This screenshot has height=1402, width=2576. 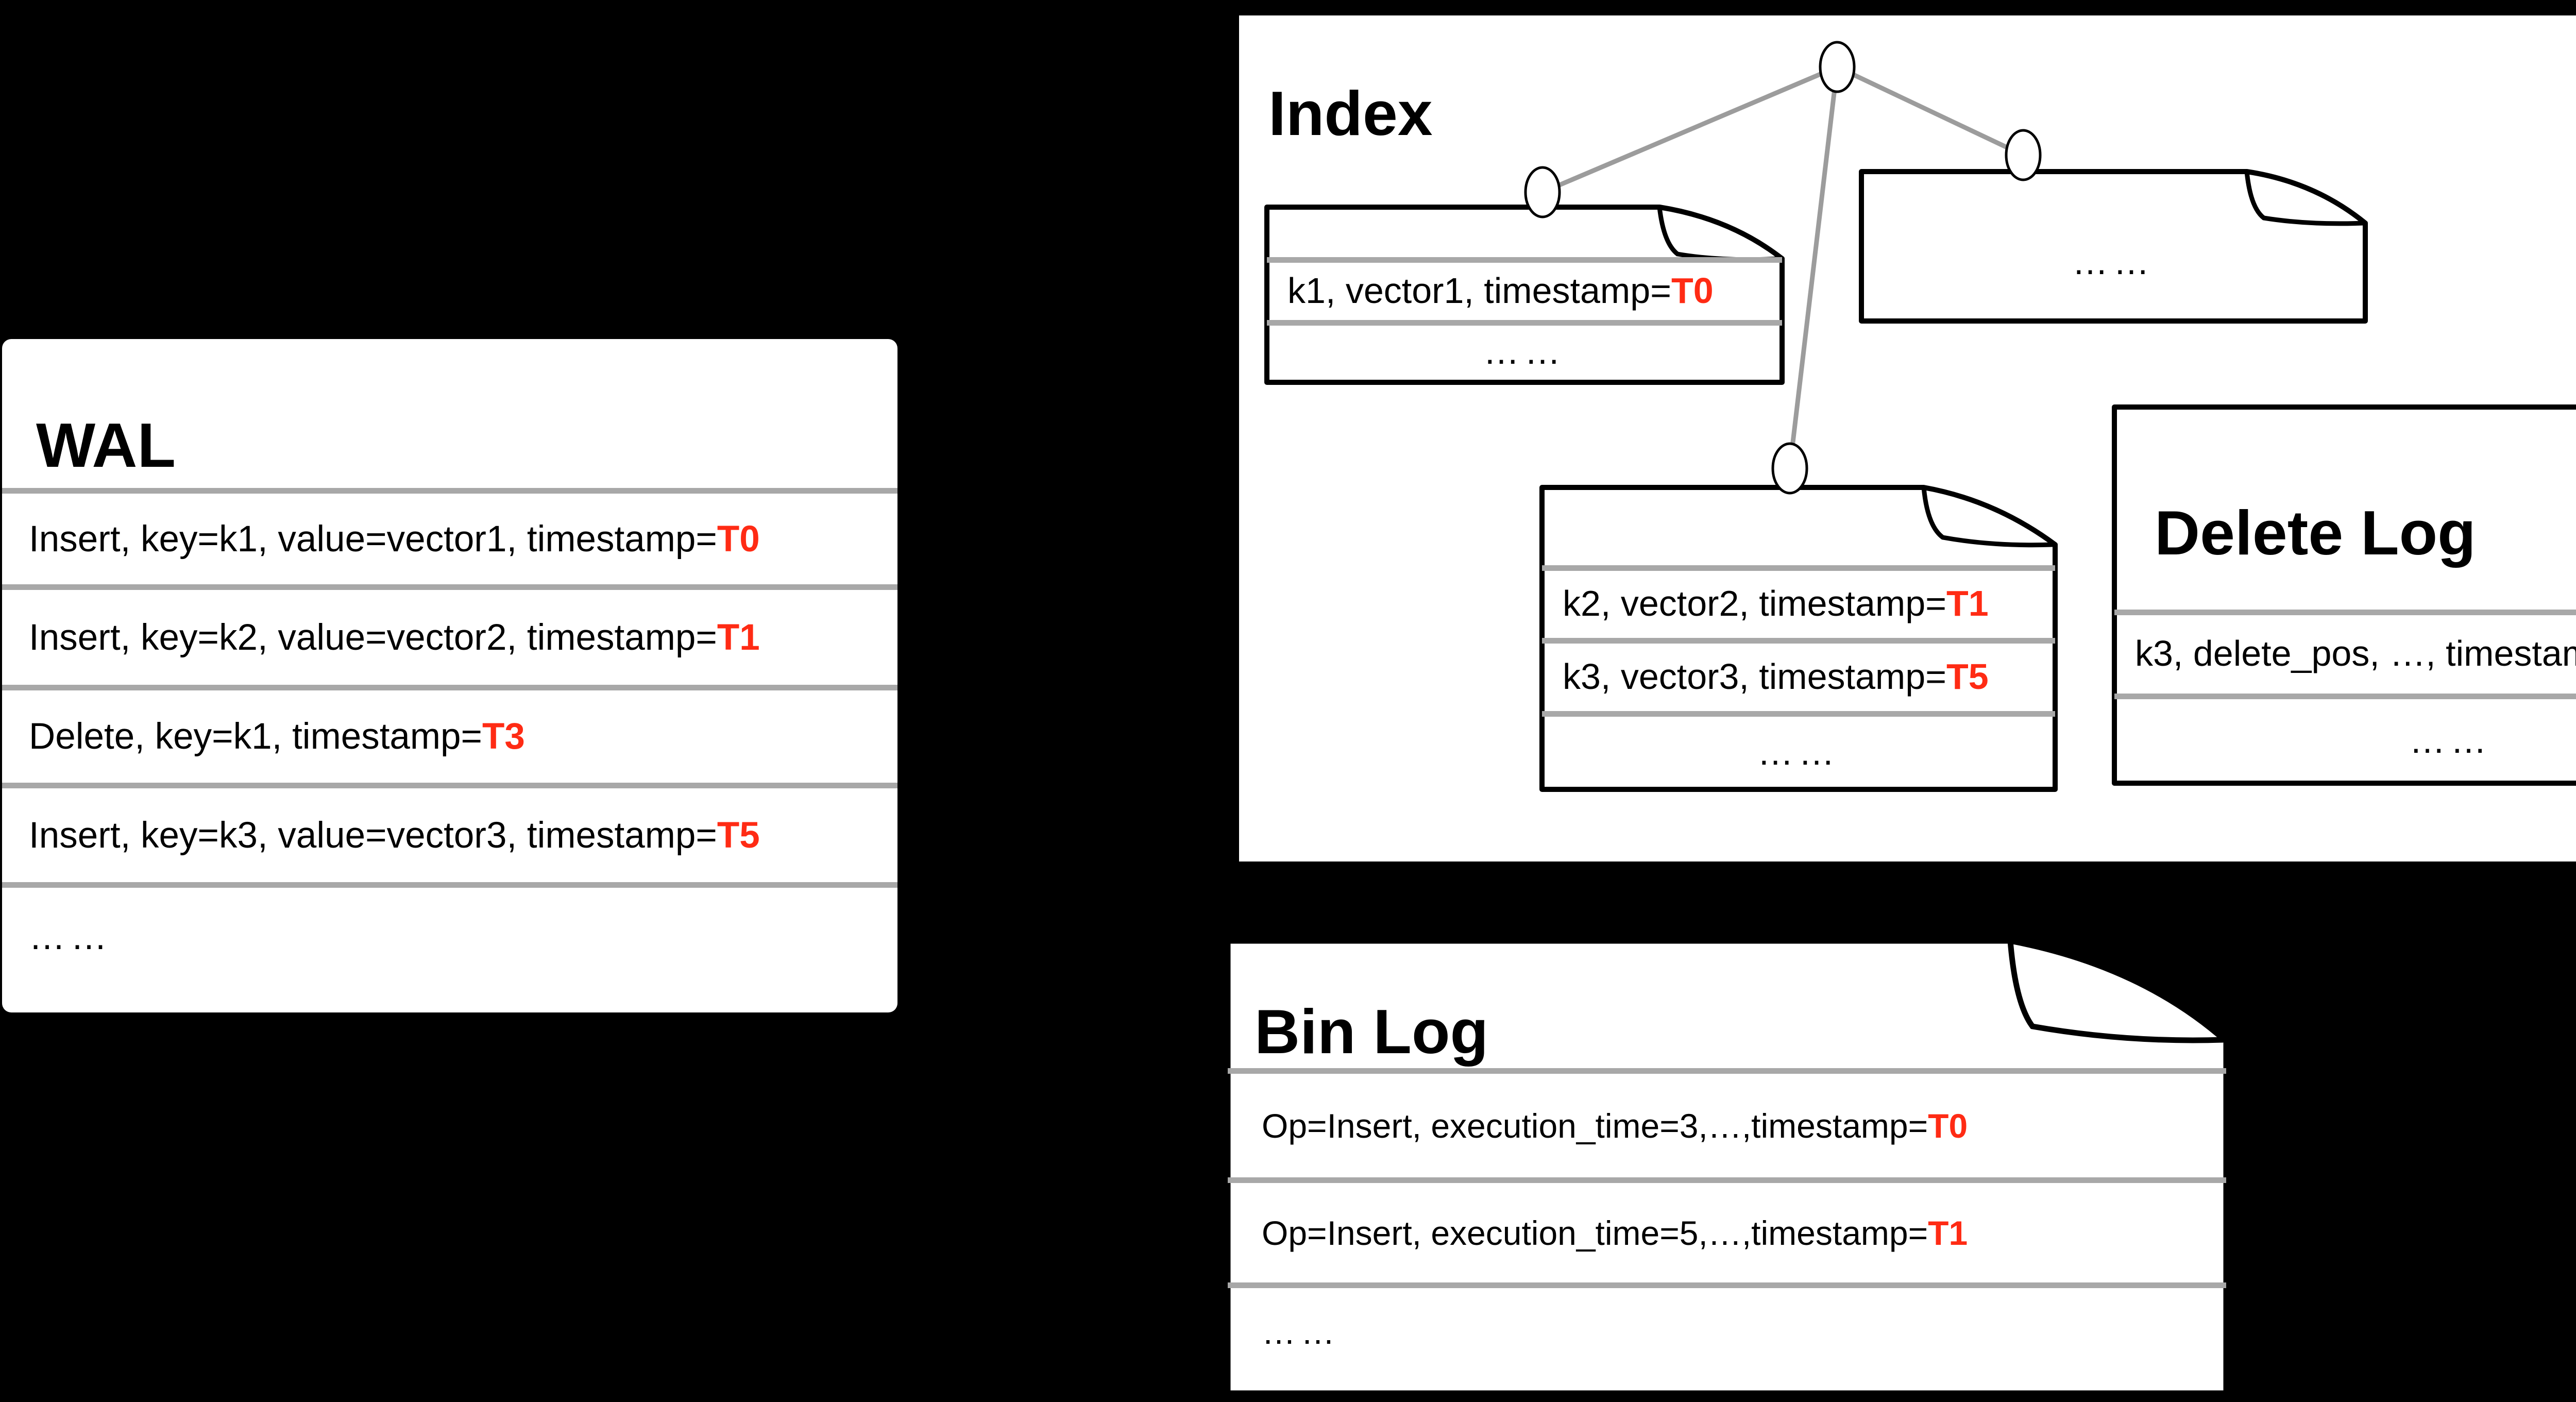 What do you see at coordinates (1595, 1233) in the screenshot?
I see `binlog-row-text: Op=Insert, execution_time=5,…,timestamp=` at bounding box center [1595, 1233].